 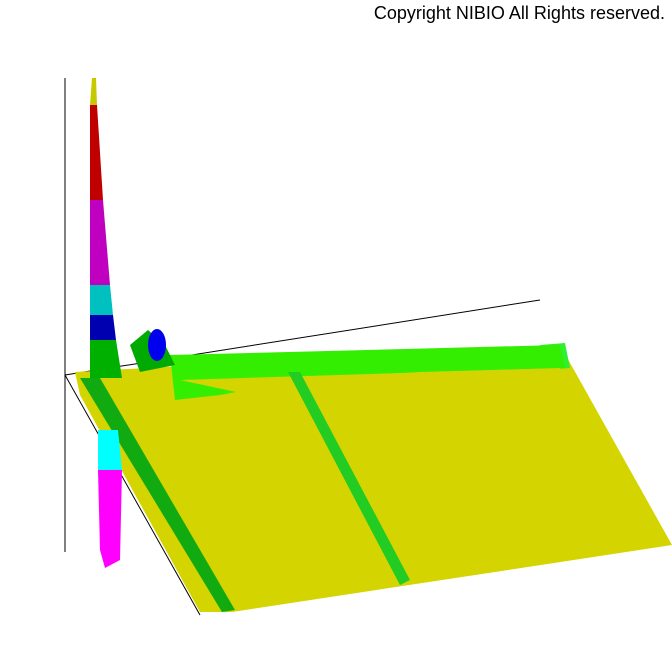 What do you see at coordinates (519, 13) in the screenshot?
I see `copyright: Copyright NIBIO All Rights reserved.` at bounding box center [519, 13].